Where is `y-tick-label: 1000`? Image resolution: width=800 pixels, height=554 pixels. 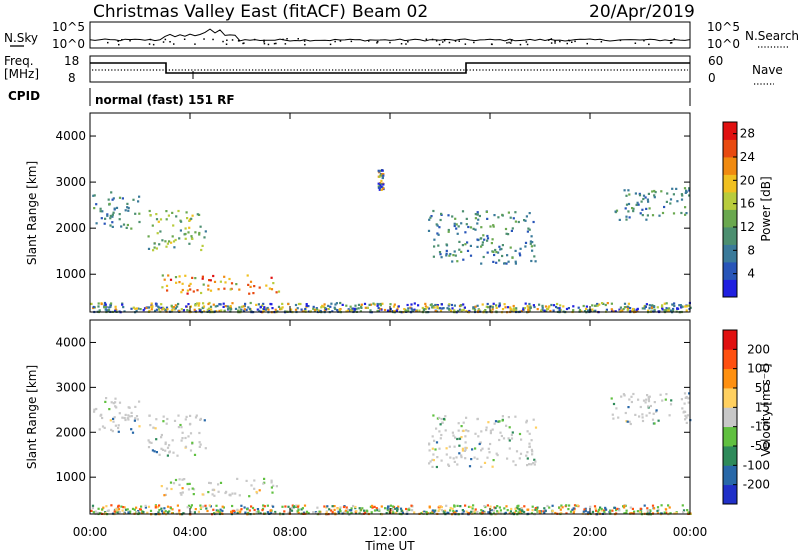
y-tick-label: 1000 is located at coordinates (70, 477).